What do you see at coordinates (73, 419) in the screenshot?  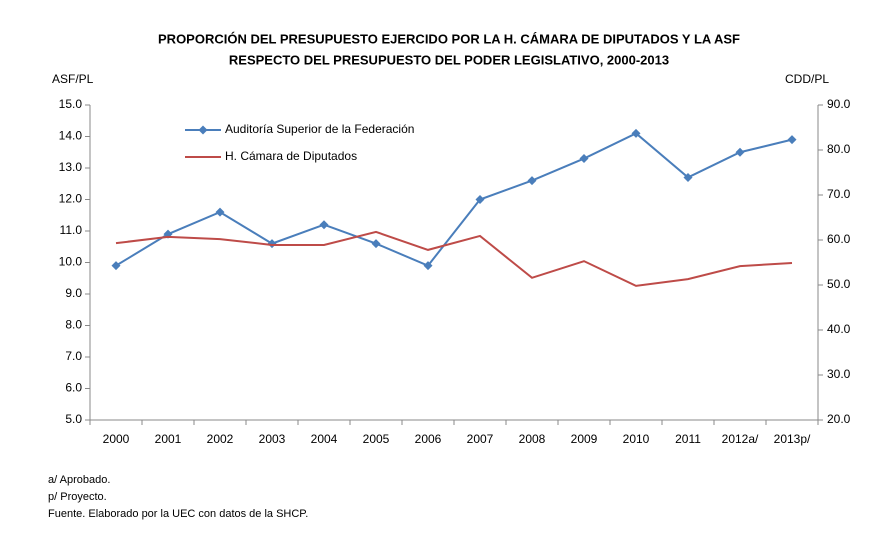 I see `y-tick-label: 5.0` at bounding box center [73, 419].